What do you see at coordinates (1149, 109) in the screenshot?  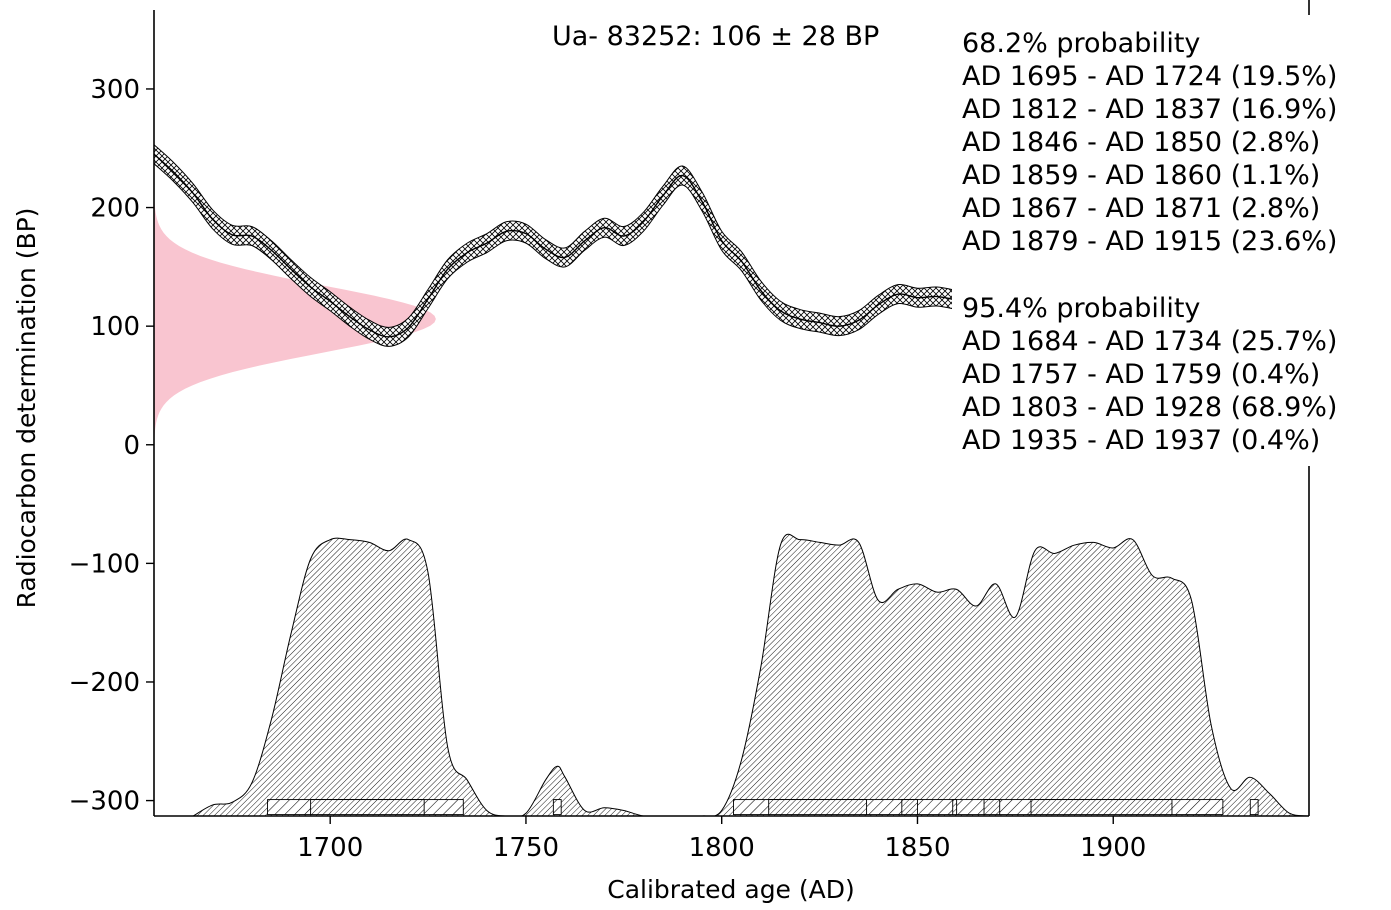 I see `p68-range: AD 1812 - AD 1837 (16.9%)` at bounding box center [1149, 109].